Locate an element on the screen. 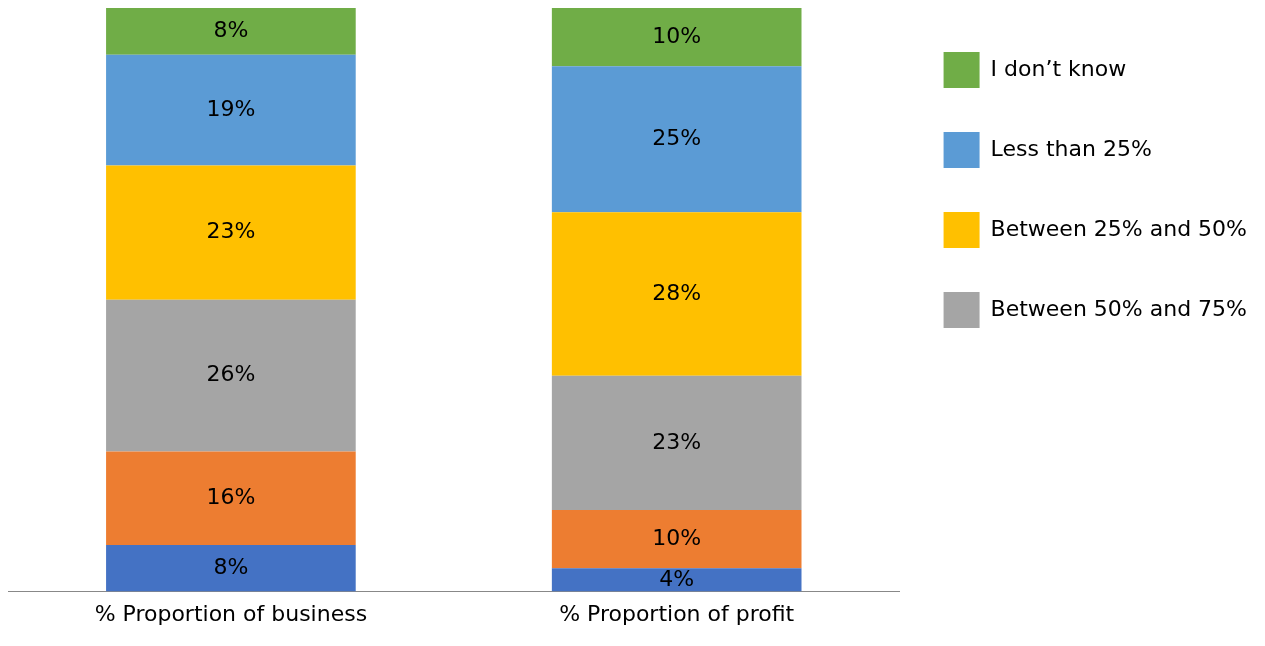 This screenshot has height=646, width=1265. data-label: 19% is located at coordinates (231, 108).